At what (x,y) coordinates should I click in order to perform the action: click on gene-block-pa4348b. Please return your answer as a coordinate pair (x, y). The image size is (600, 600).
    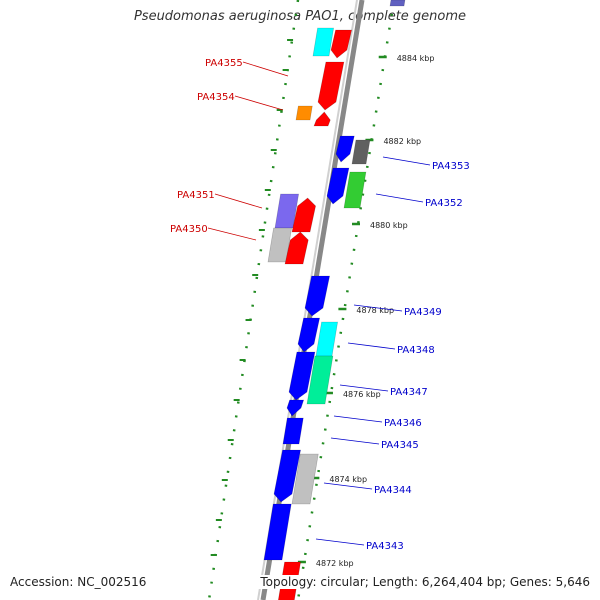
    Looking at the image, I should click on (326, 339).